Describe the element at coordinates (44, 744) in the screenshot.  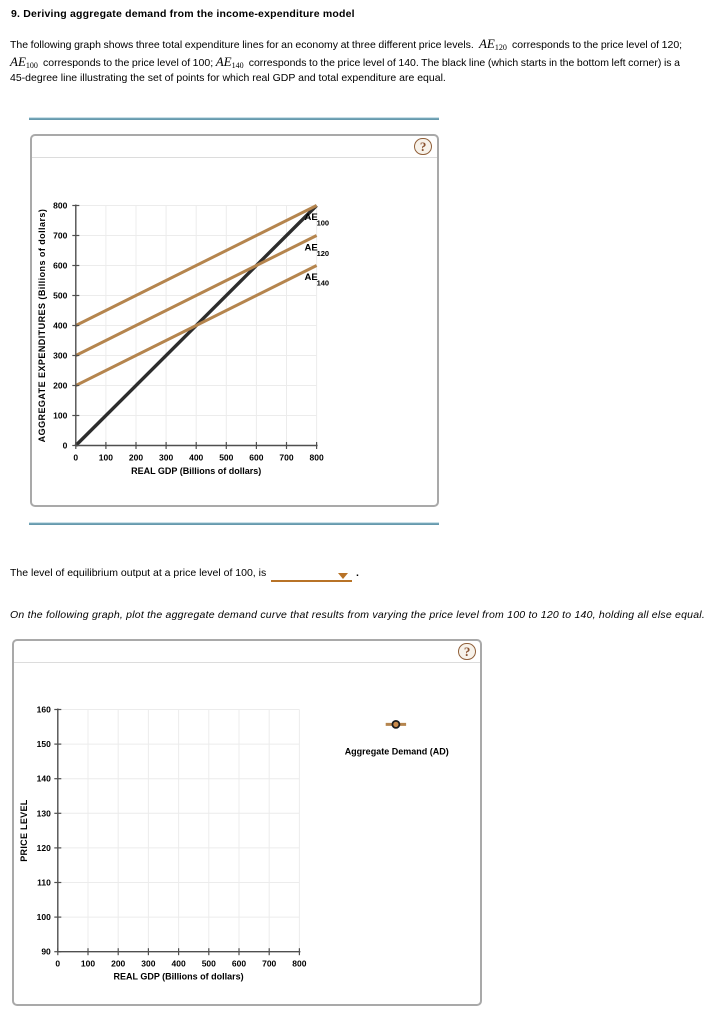
I see `svg-text: 150` at that location.